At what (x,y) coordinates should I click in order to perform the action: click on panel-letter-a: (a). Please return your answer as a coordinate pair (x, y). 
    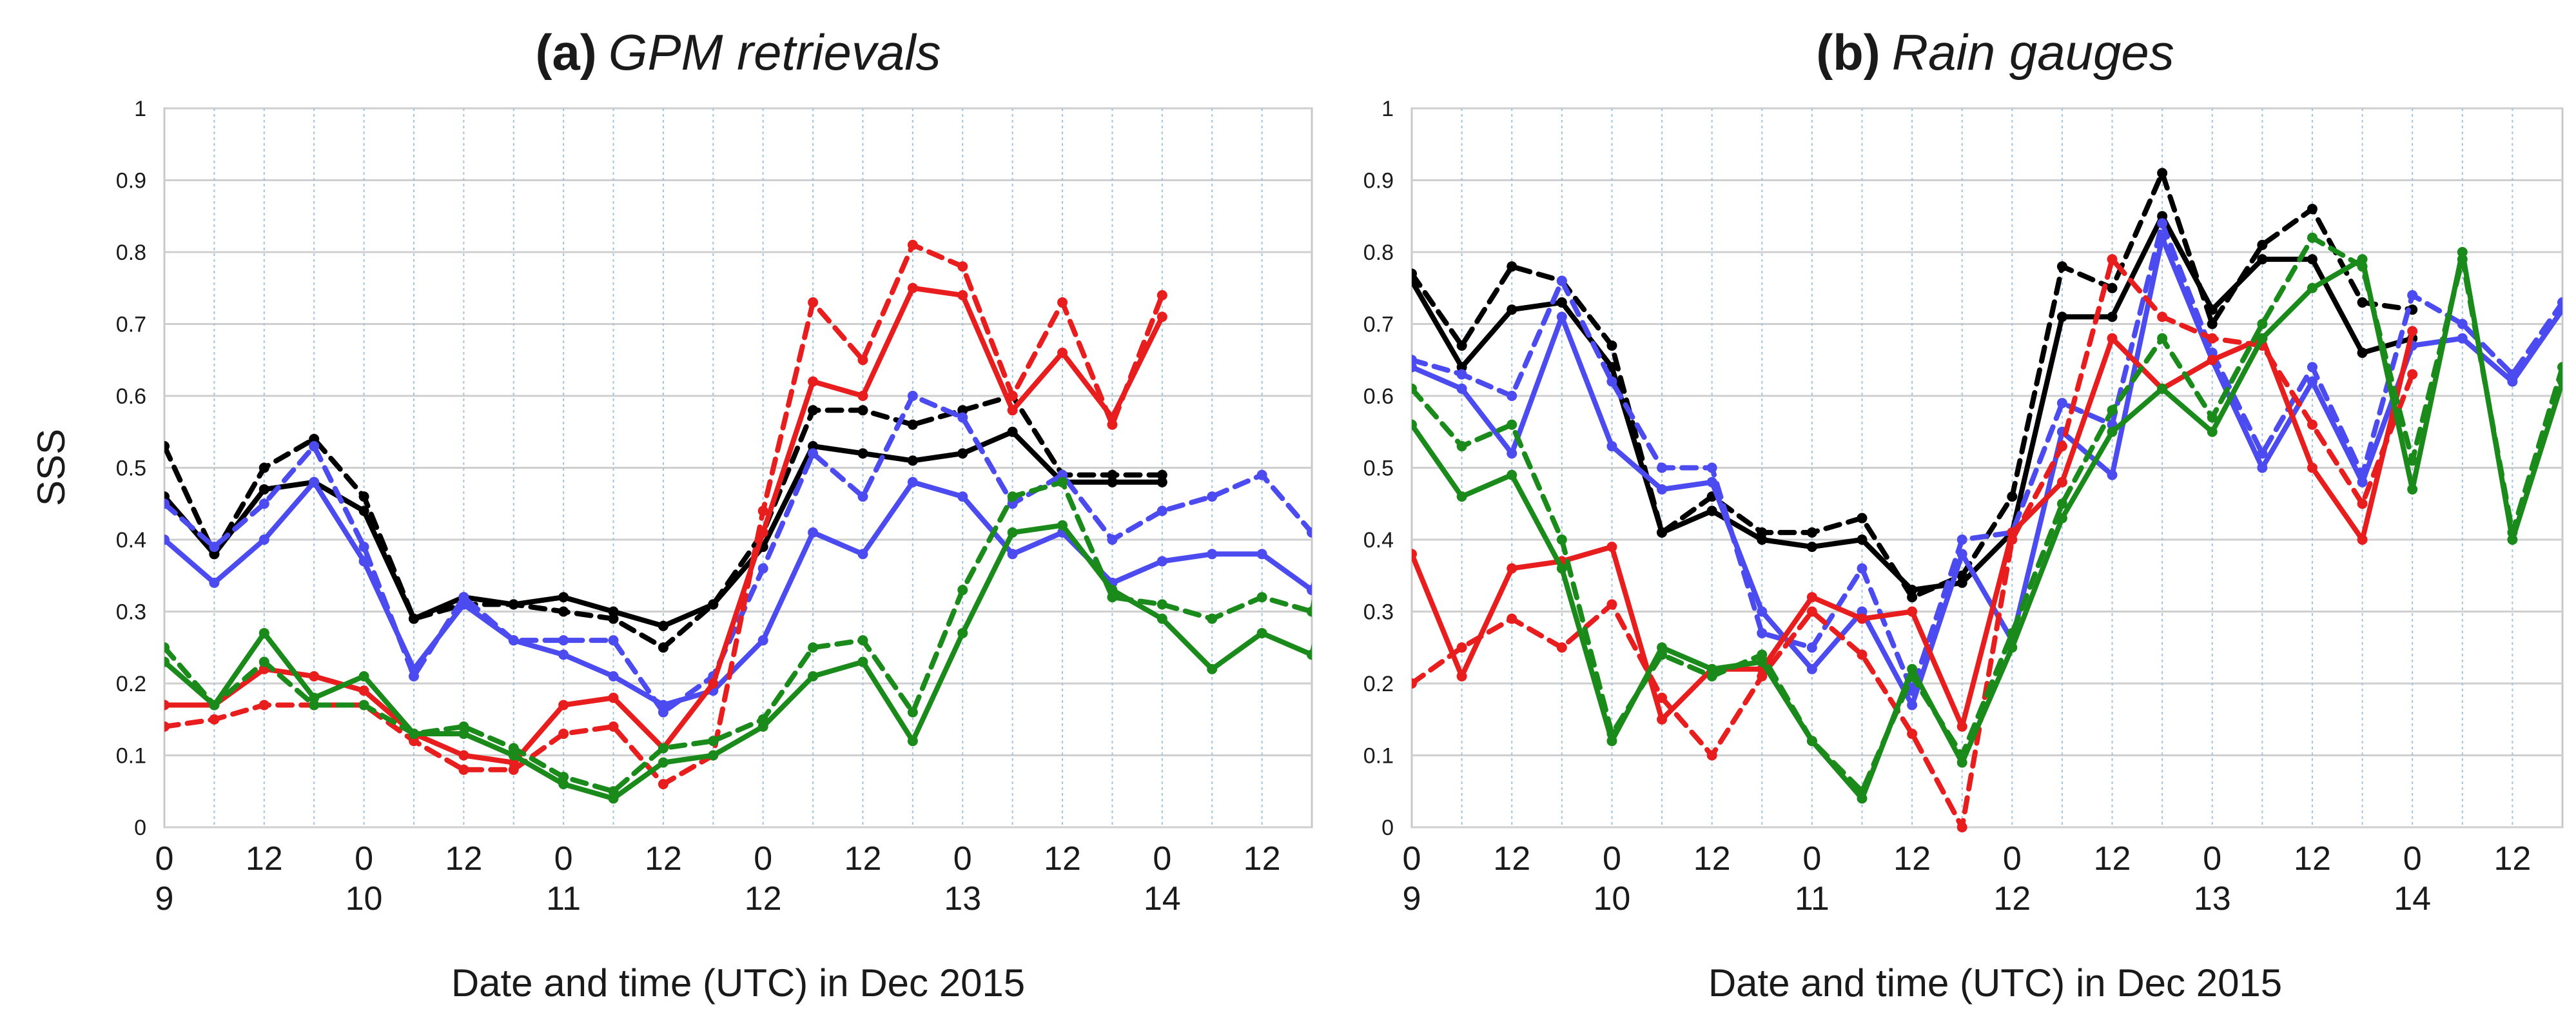
    Looking at the image, I should click on (565, 52).